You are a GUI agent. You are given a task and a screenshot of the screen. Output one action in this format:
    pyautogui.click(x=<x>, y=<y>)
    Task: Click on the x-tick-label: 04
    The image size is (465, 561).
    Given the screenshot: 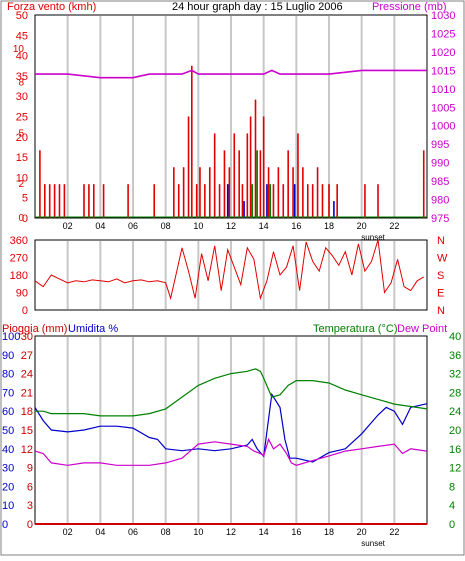 What is the action you would take?
    pyautogui.click(x=100, y=532)
    